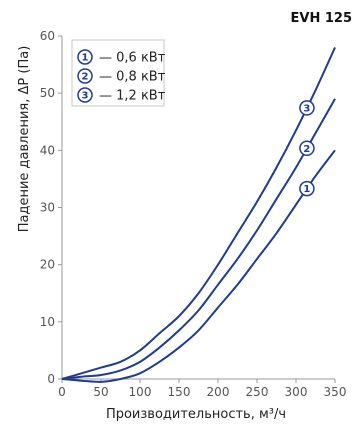 Image resolution: width=358 pixels, height=429 pixels. Describe the element at coordinates (132, 96) in the screenshot. I see `legend-label-3: — 1,2 кВт` at that location.